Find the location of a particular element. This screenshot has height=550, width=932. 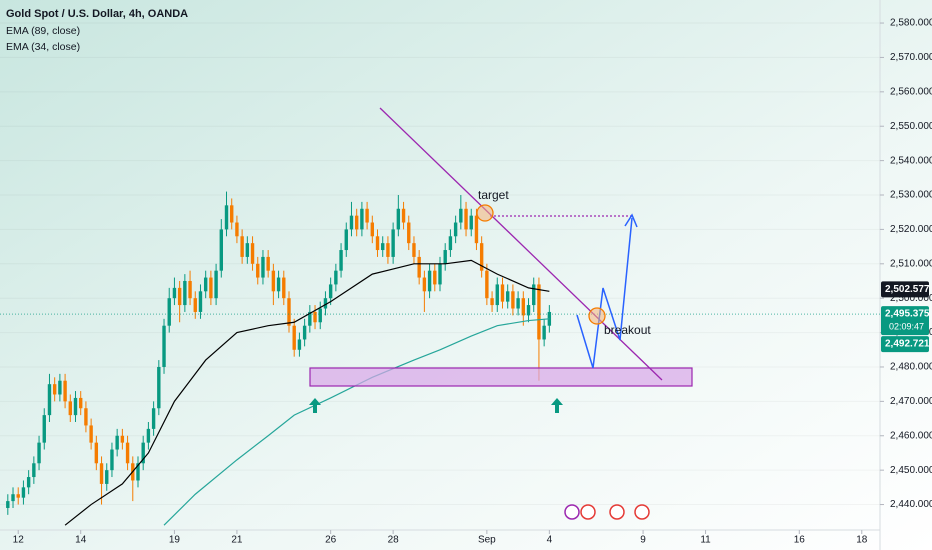

annotation: breakout is located at coordinates (627, 330).